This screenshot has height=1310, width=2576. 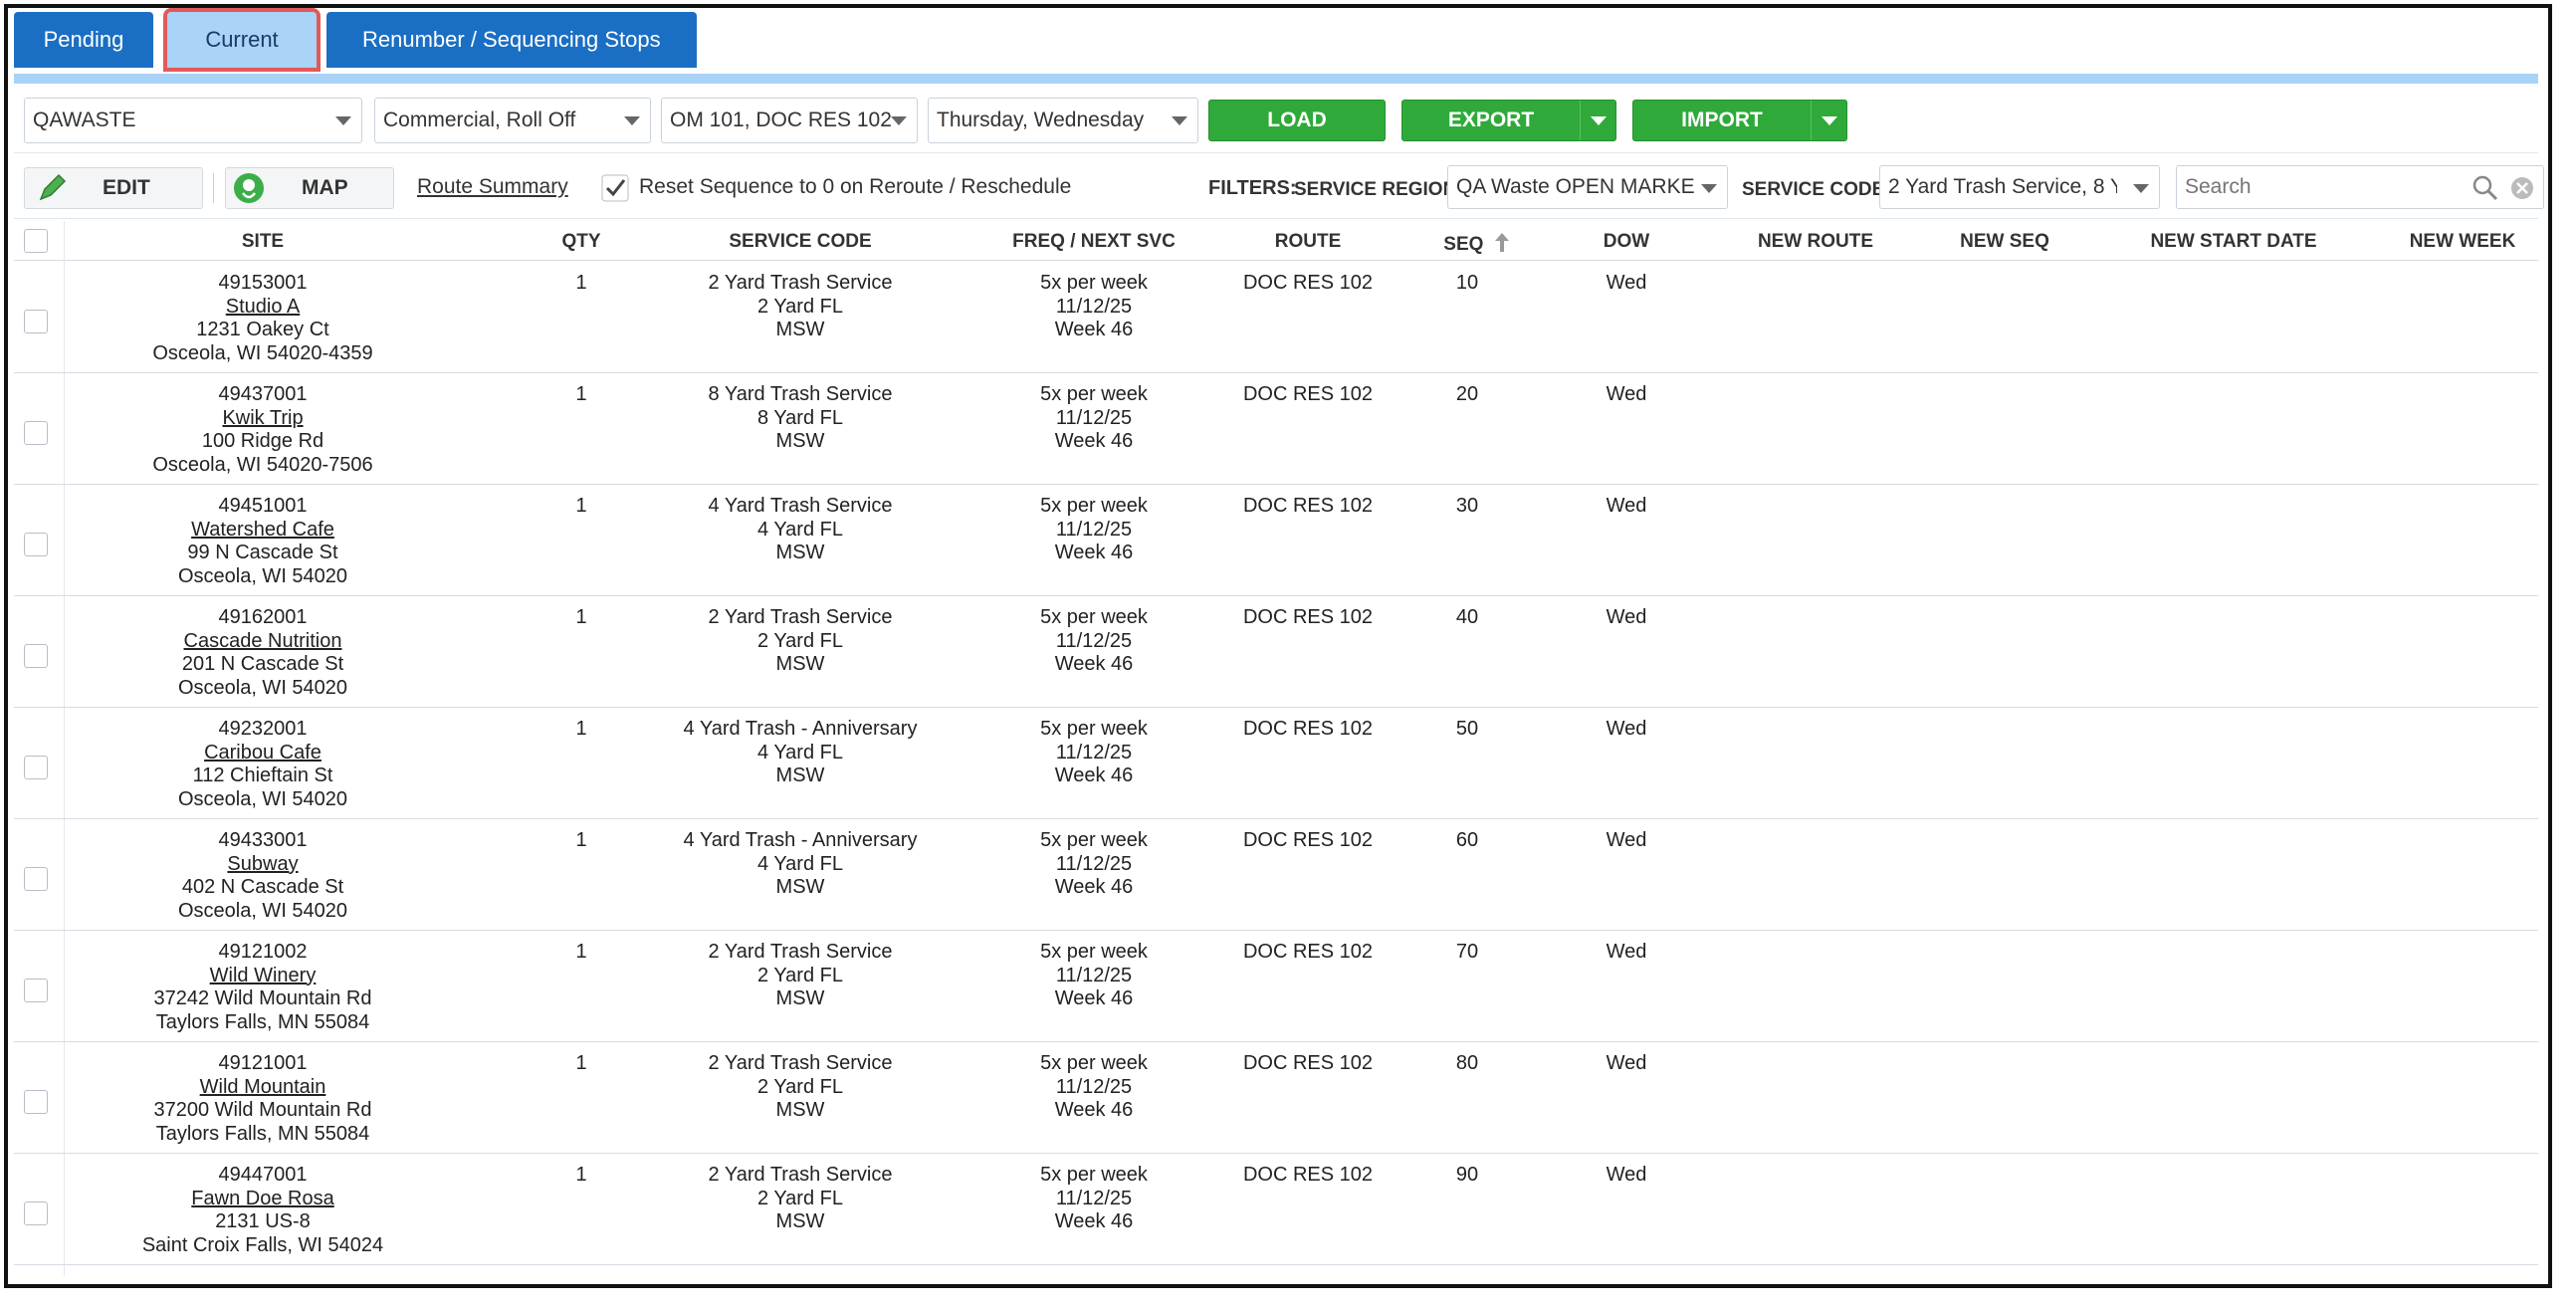 What do you see at coordinates (800, 241) in the screenshot?
I see `col-service-code: SERVICE CODE` at bounding box center [800, 241].